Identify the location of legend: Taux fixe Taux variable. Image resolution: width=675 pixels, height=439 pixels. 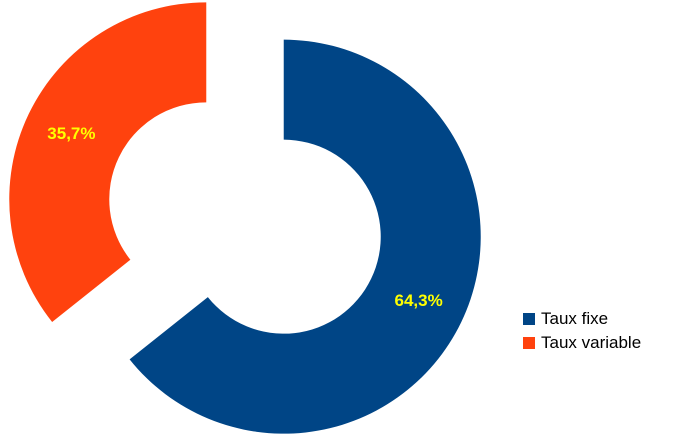
(582, 331).